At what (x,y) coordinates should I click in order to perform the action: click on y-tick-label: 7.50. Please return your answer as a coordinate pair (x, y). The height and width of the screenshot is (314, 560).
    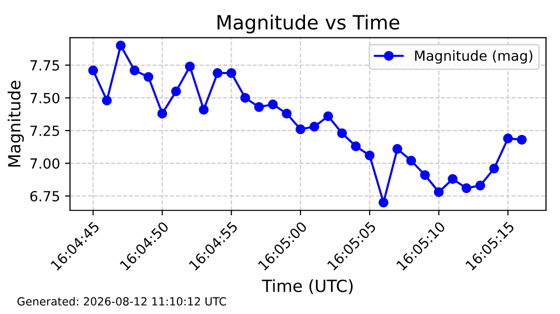
    Looking at the image, I should click on (45, 98).